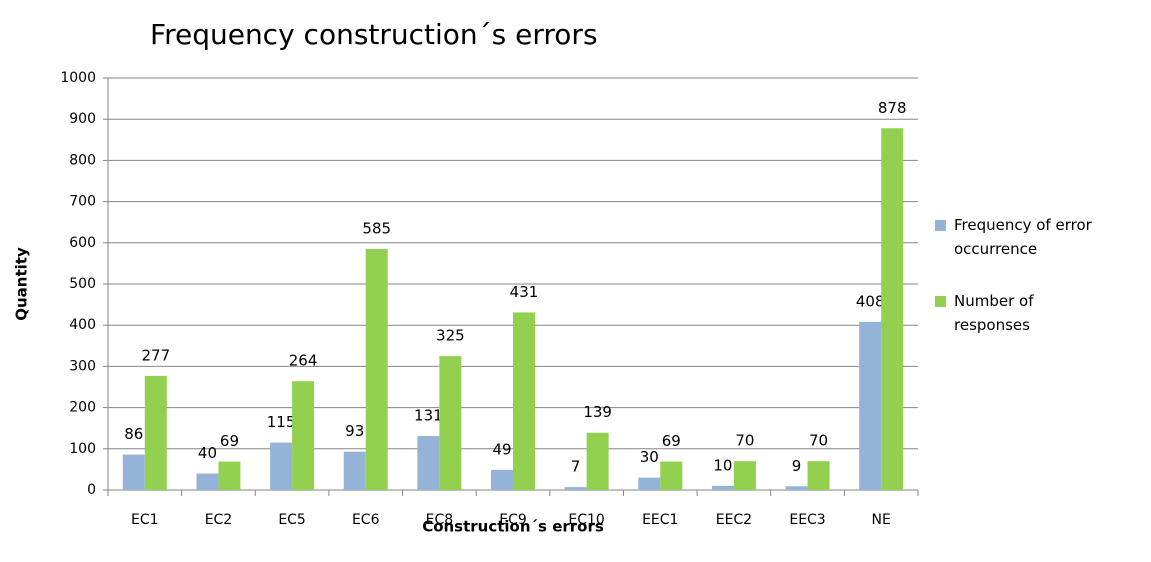  Describe the element at coordinates (82, 325) in the screenshot. I see `y-tick-label: 400` at that location.